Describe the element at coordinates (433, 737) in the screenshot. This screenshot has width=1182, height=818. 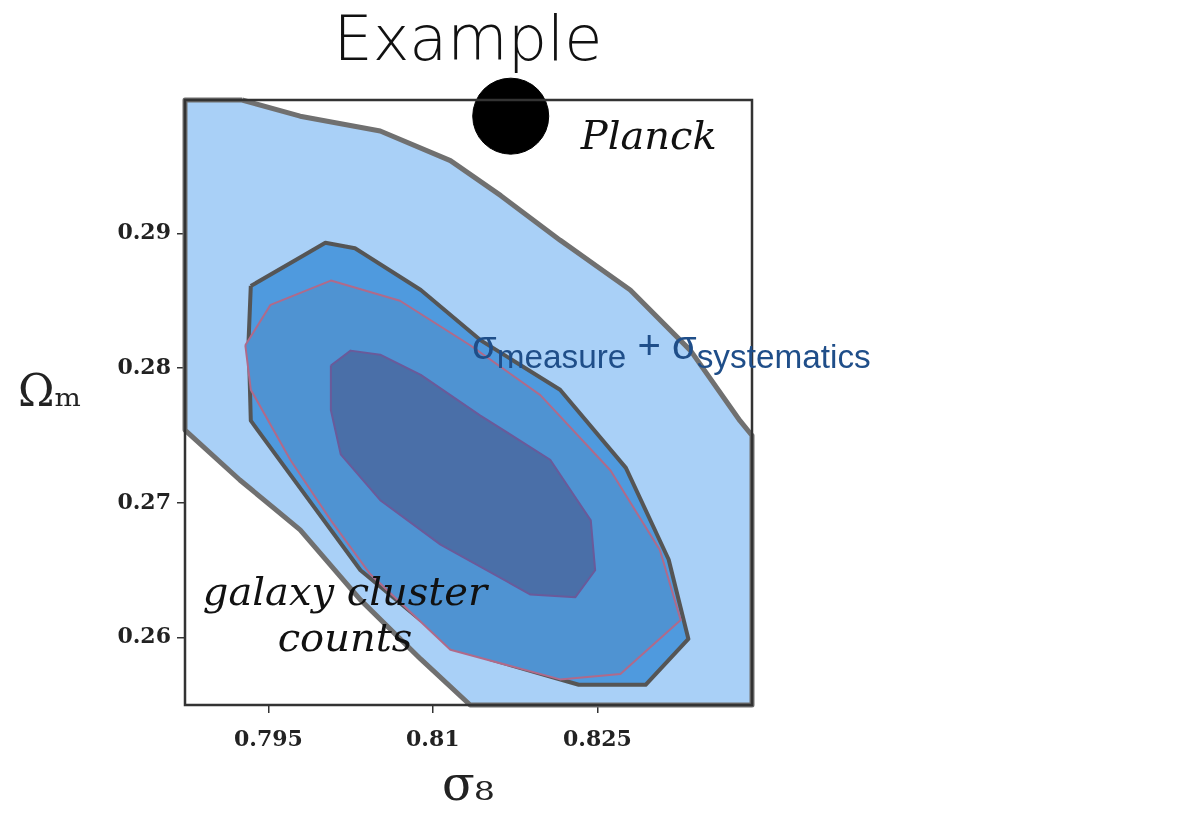
I see `x-tick-label: 0.81` at that location.